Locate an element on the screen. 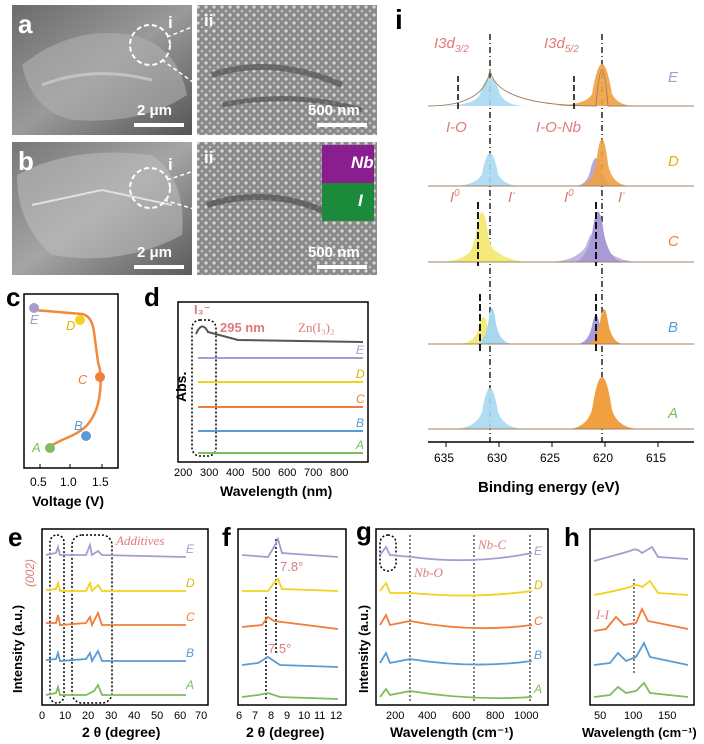  h-bond-ii: I-I is located at coordinates (602, 614).